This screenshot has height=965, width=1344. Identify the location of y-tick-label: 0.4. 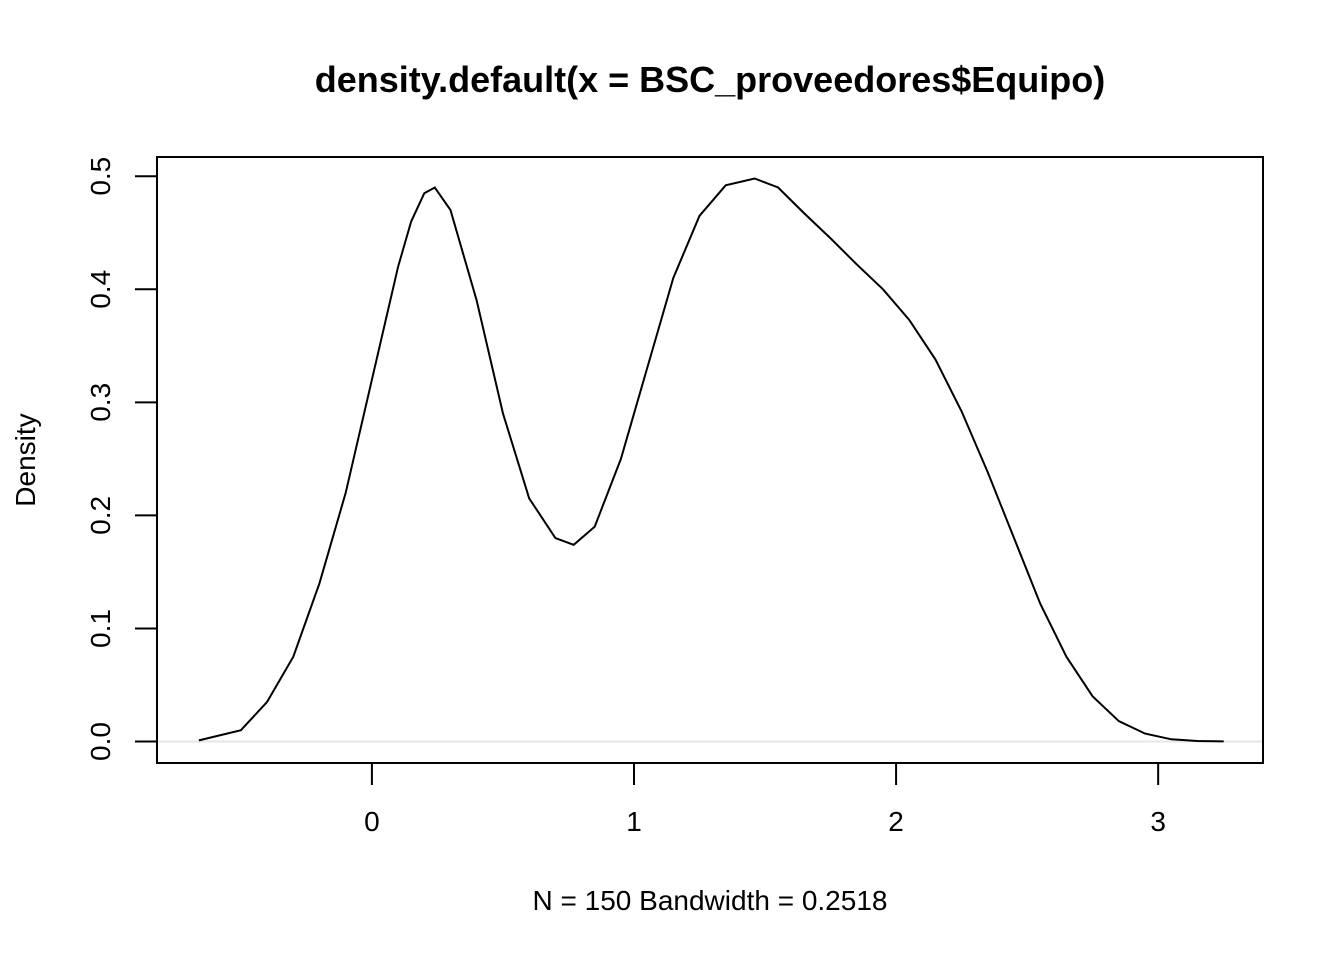
(100, 289).